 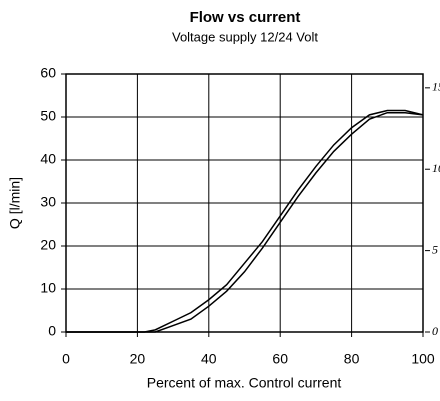 What do you see at coordinates (423, 359) in the screenshot?
I see `x-tick-label: 100` at bounding box center [423, 359].